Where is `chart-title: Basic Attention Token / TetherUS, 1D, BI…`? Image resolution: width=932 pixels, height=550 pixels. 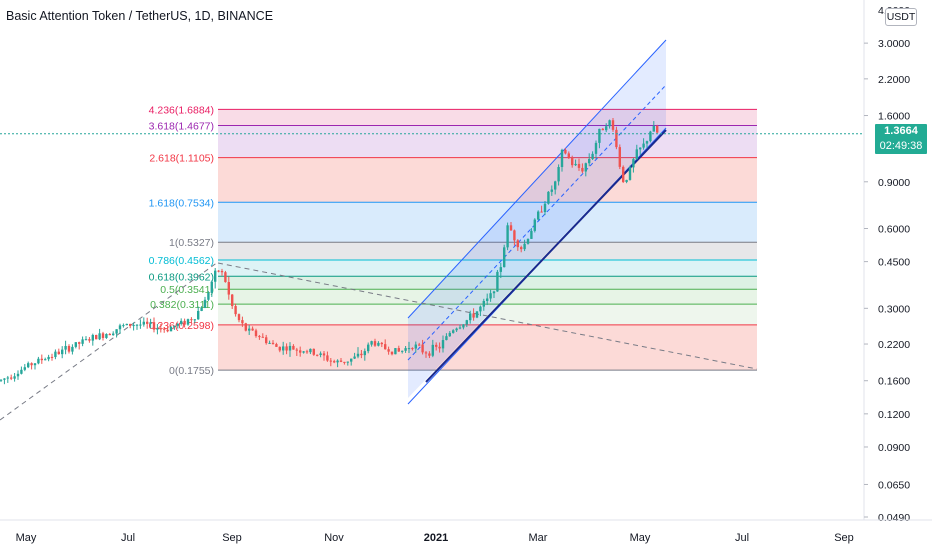
chart-title: Basic Attention Token / TetherUS, 1D, BI… is located at coordinates (140, 16).